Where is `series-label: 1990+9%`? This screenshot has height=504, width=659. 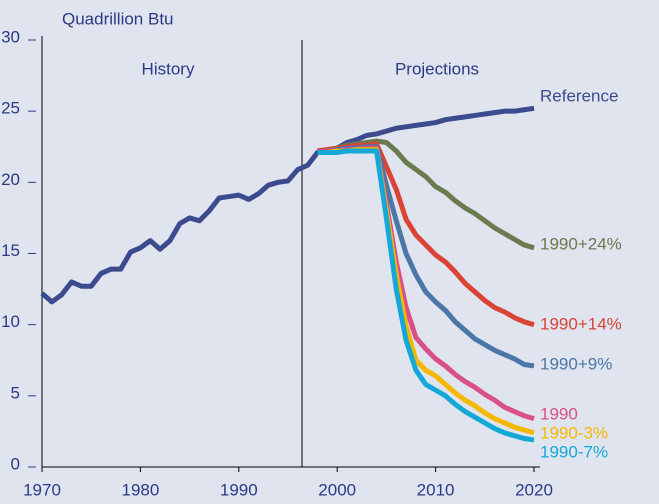 series-label: 1990+9% is located at coordinates (576, 363).